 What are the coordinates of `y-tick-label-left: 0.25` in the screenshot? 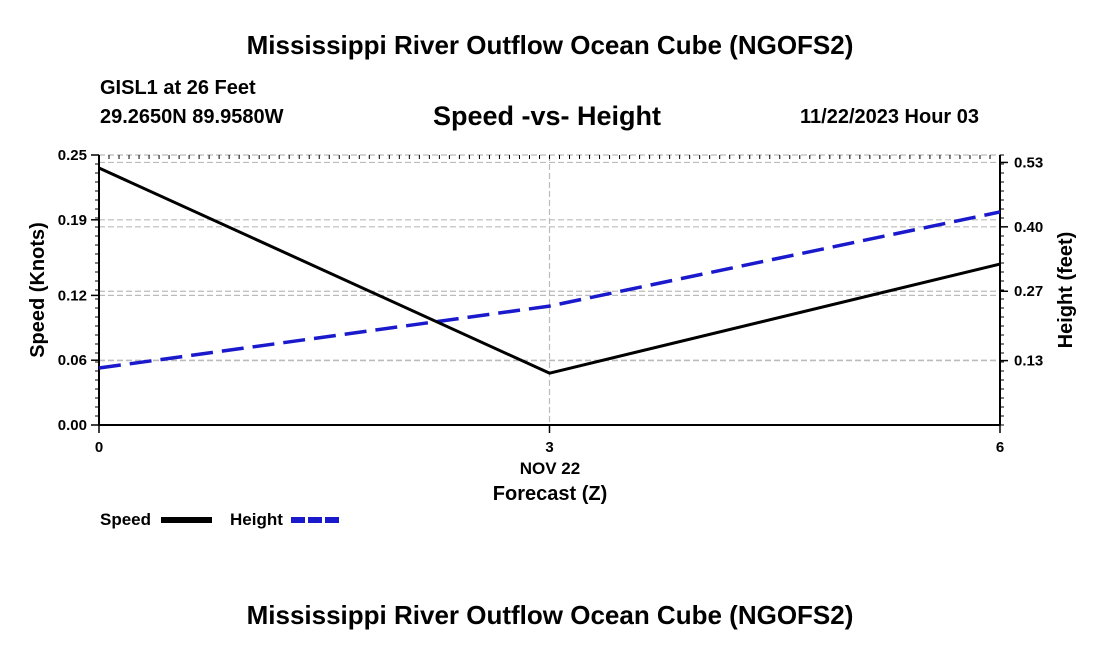 It's located at (72, 155).